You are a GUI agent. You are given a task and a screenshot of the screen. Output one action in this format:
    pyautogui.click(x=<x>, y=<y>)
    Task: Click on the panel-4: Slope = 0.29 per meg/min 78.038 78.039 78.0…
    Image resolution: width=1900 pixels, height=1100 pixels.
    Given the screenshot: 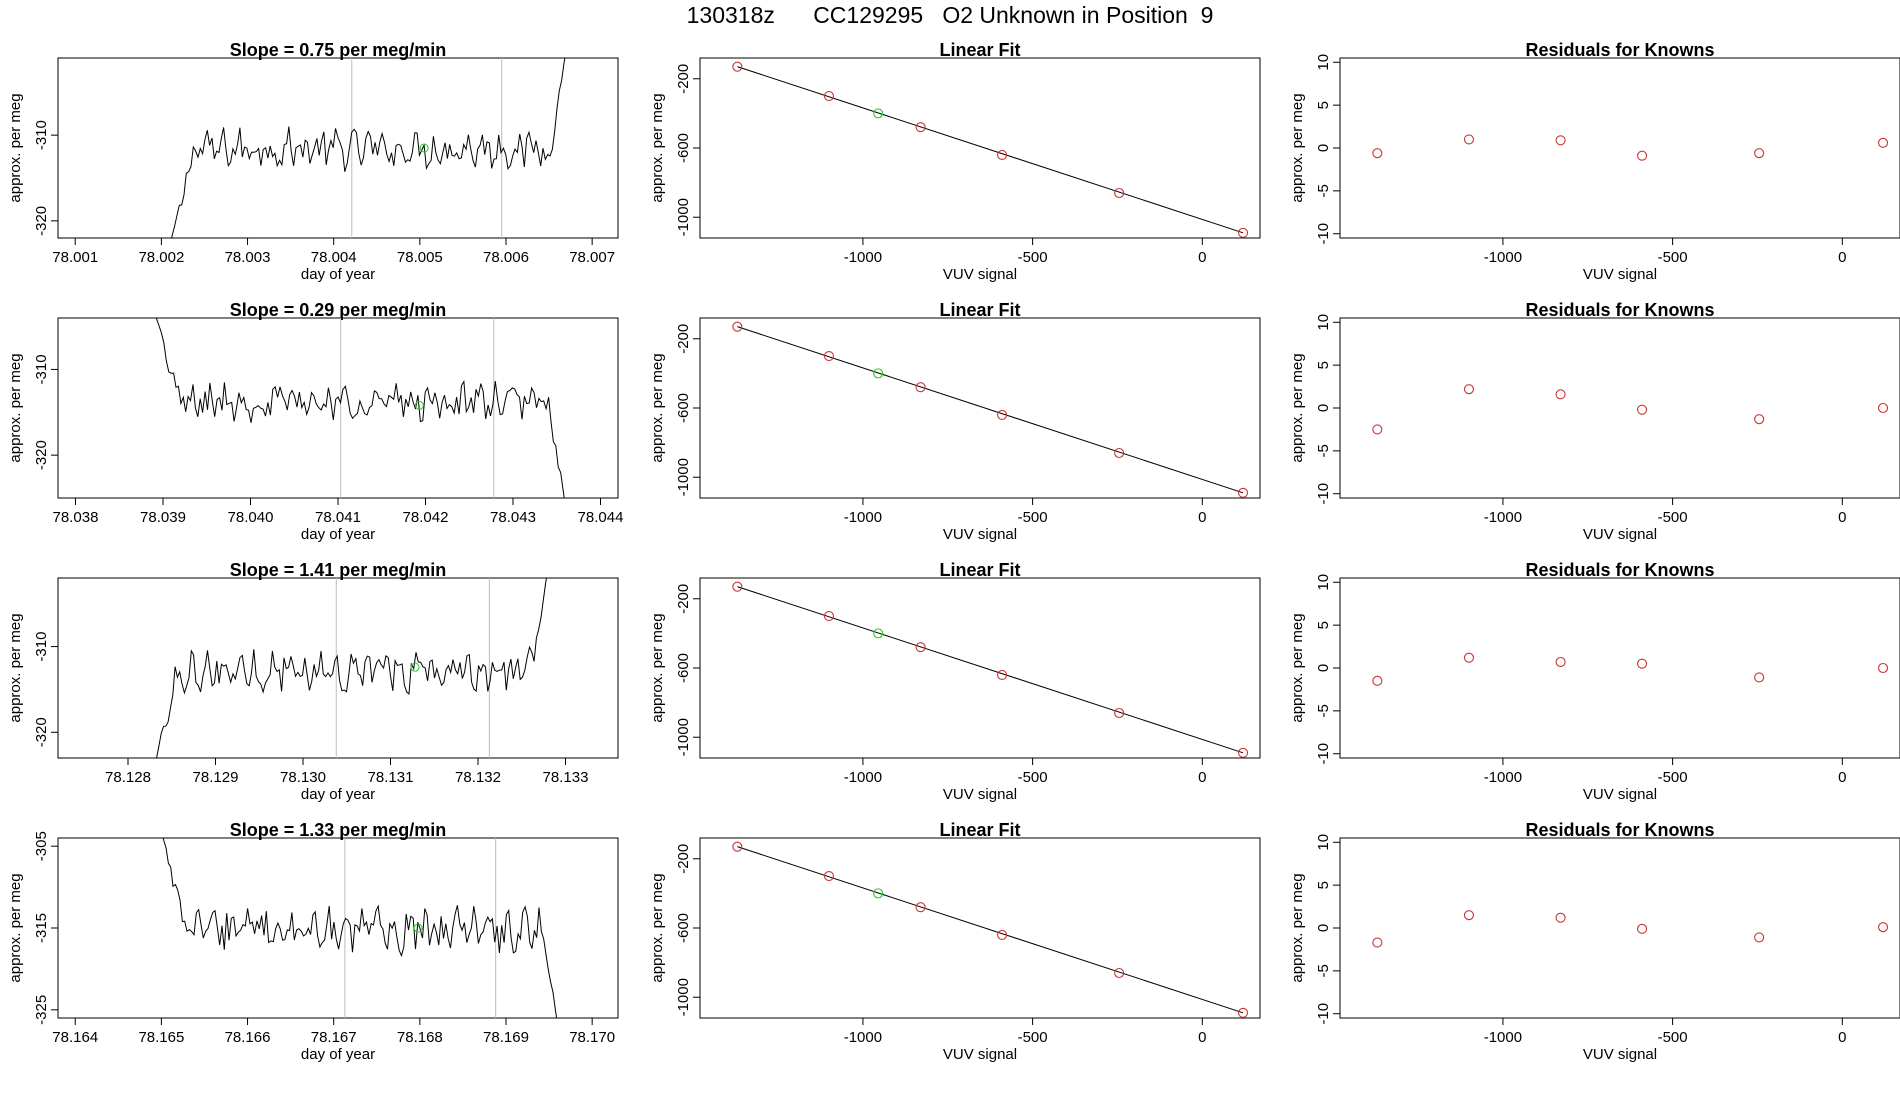 What is the action you would take?
    pyautogui.click(x=315, y=421)
    